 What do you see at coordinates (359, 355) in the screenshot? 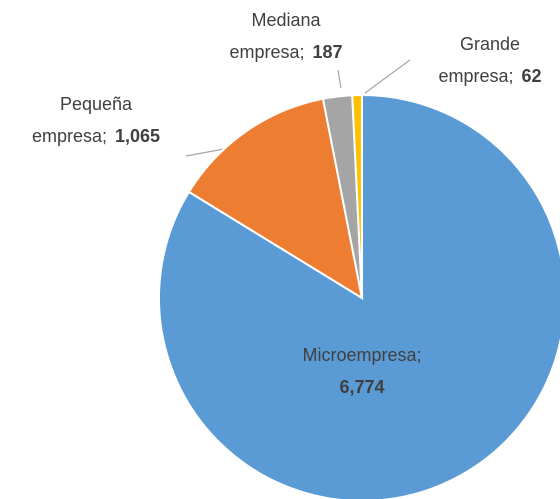
I see `slice-label: Microempresa` at bounding box center [359, 355].